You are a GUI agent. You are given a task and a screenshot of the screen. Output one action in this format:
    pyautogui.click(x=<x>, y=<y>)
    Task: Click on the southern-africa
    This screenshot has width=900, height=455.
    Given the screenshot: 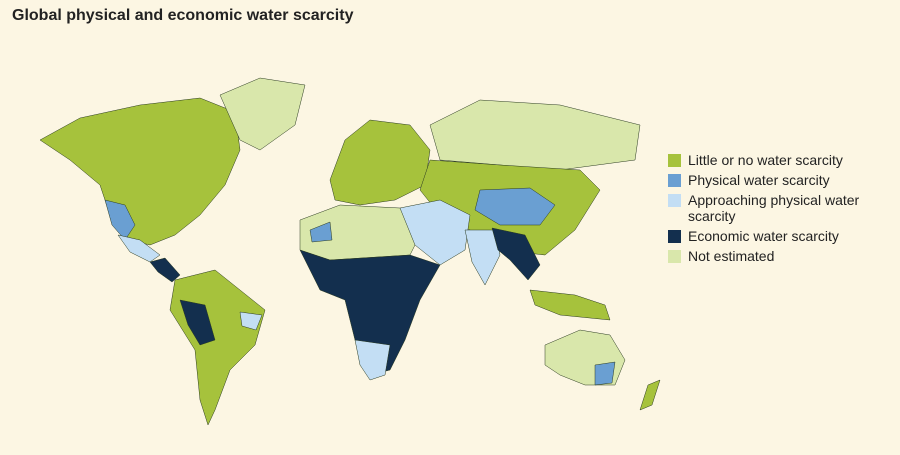 What is the action you would take?
    pyautogui.click(x=372, y=360)
    